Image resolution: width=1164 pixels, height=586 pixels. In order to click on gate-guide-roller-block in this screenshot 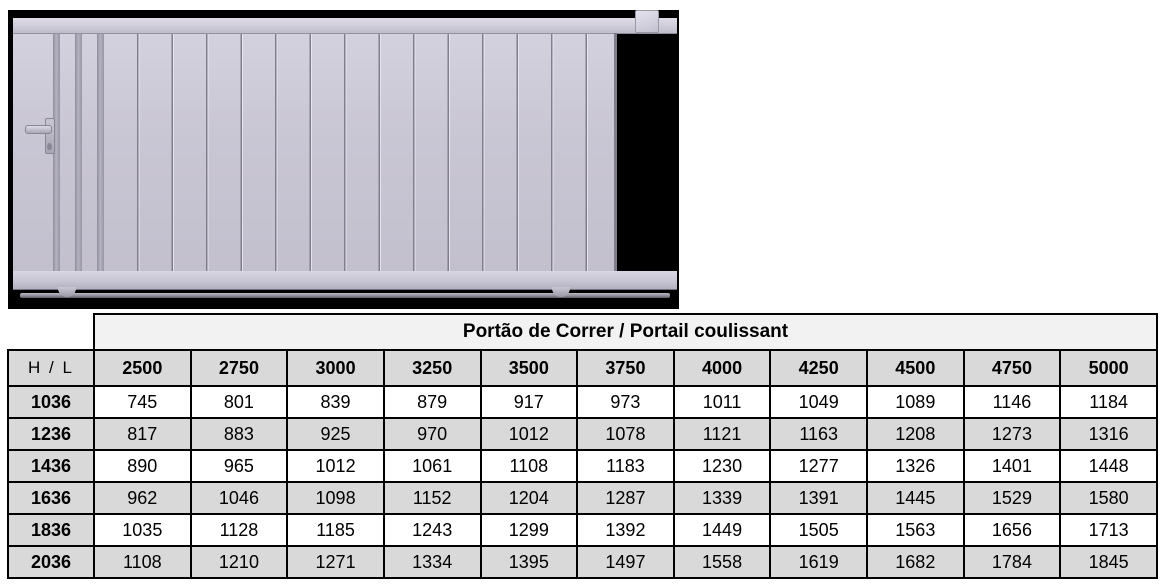, I will do `click(647, 21)`.